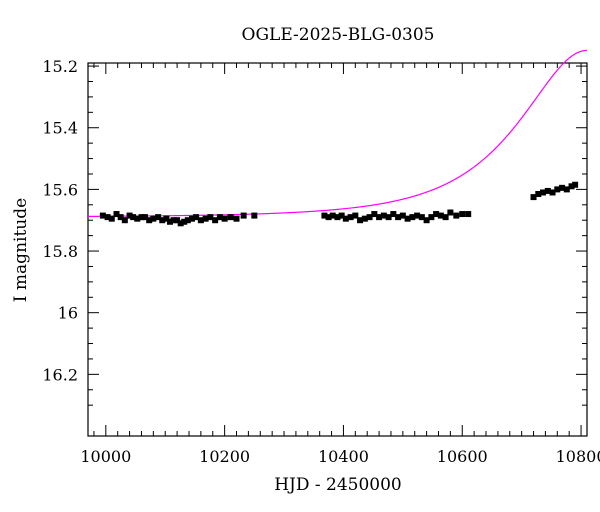 The height and width of the screenshot is (512, 600). Describe the element at coordinates (224, 456) in the screenshot. I see `x-tick-label: 10200` at that location.